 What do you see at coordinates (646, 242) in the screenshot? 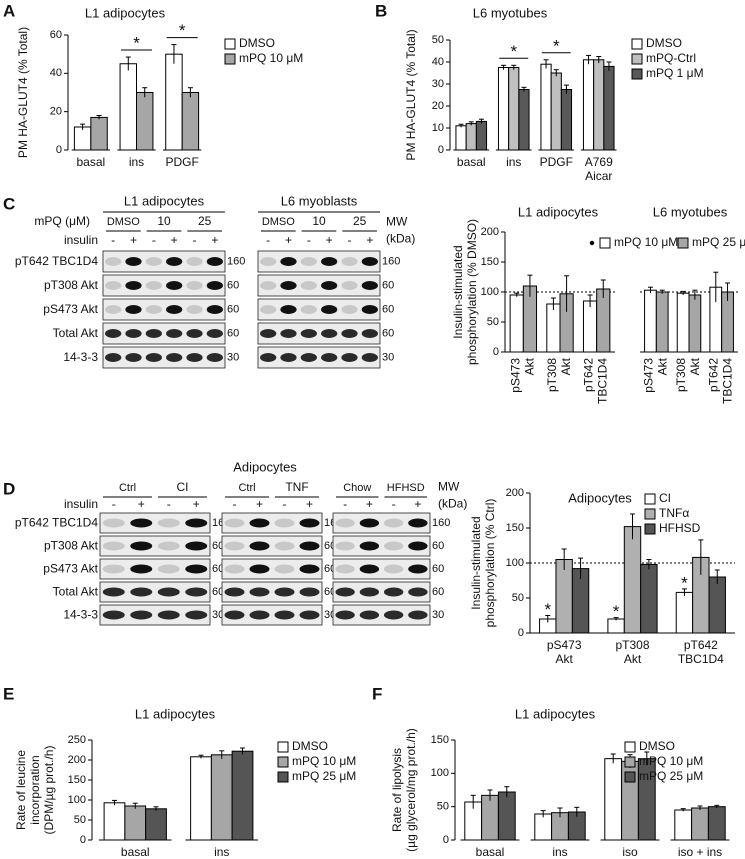
I see `legend-label: mPQ 10 μM` at bounding box center [646, 242].